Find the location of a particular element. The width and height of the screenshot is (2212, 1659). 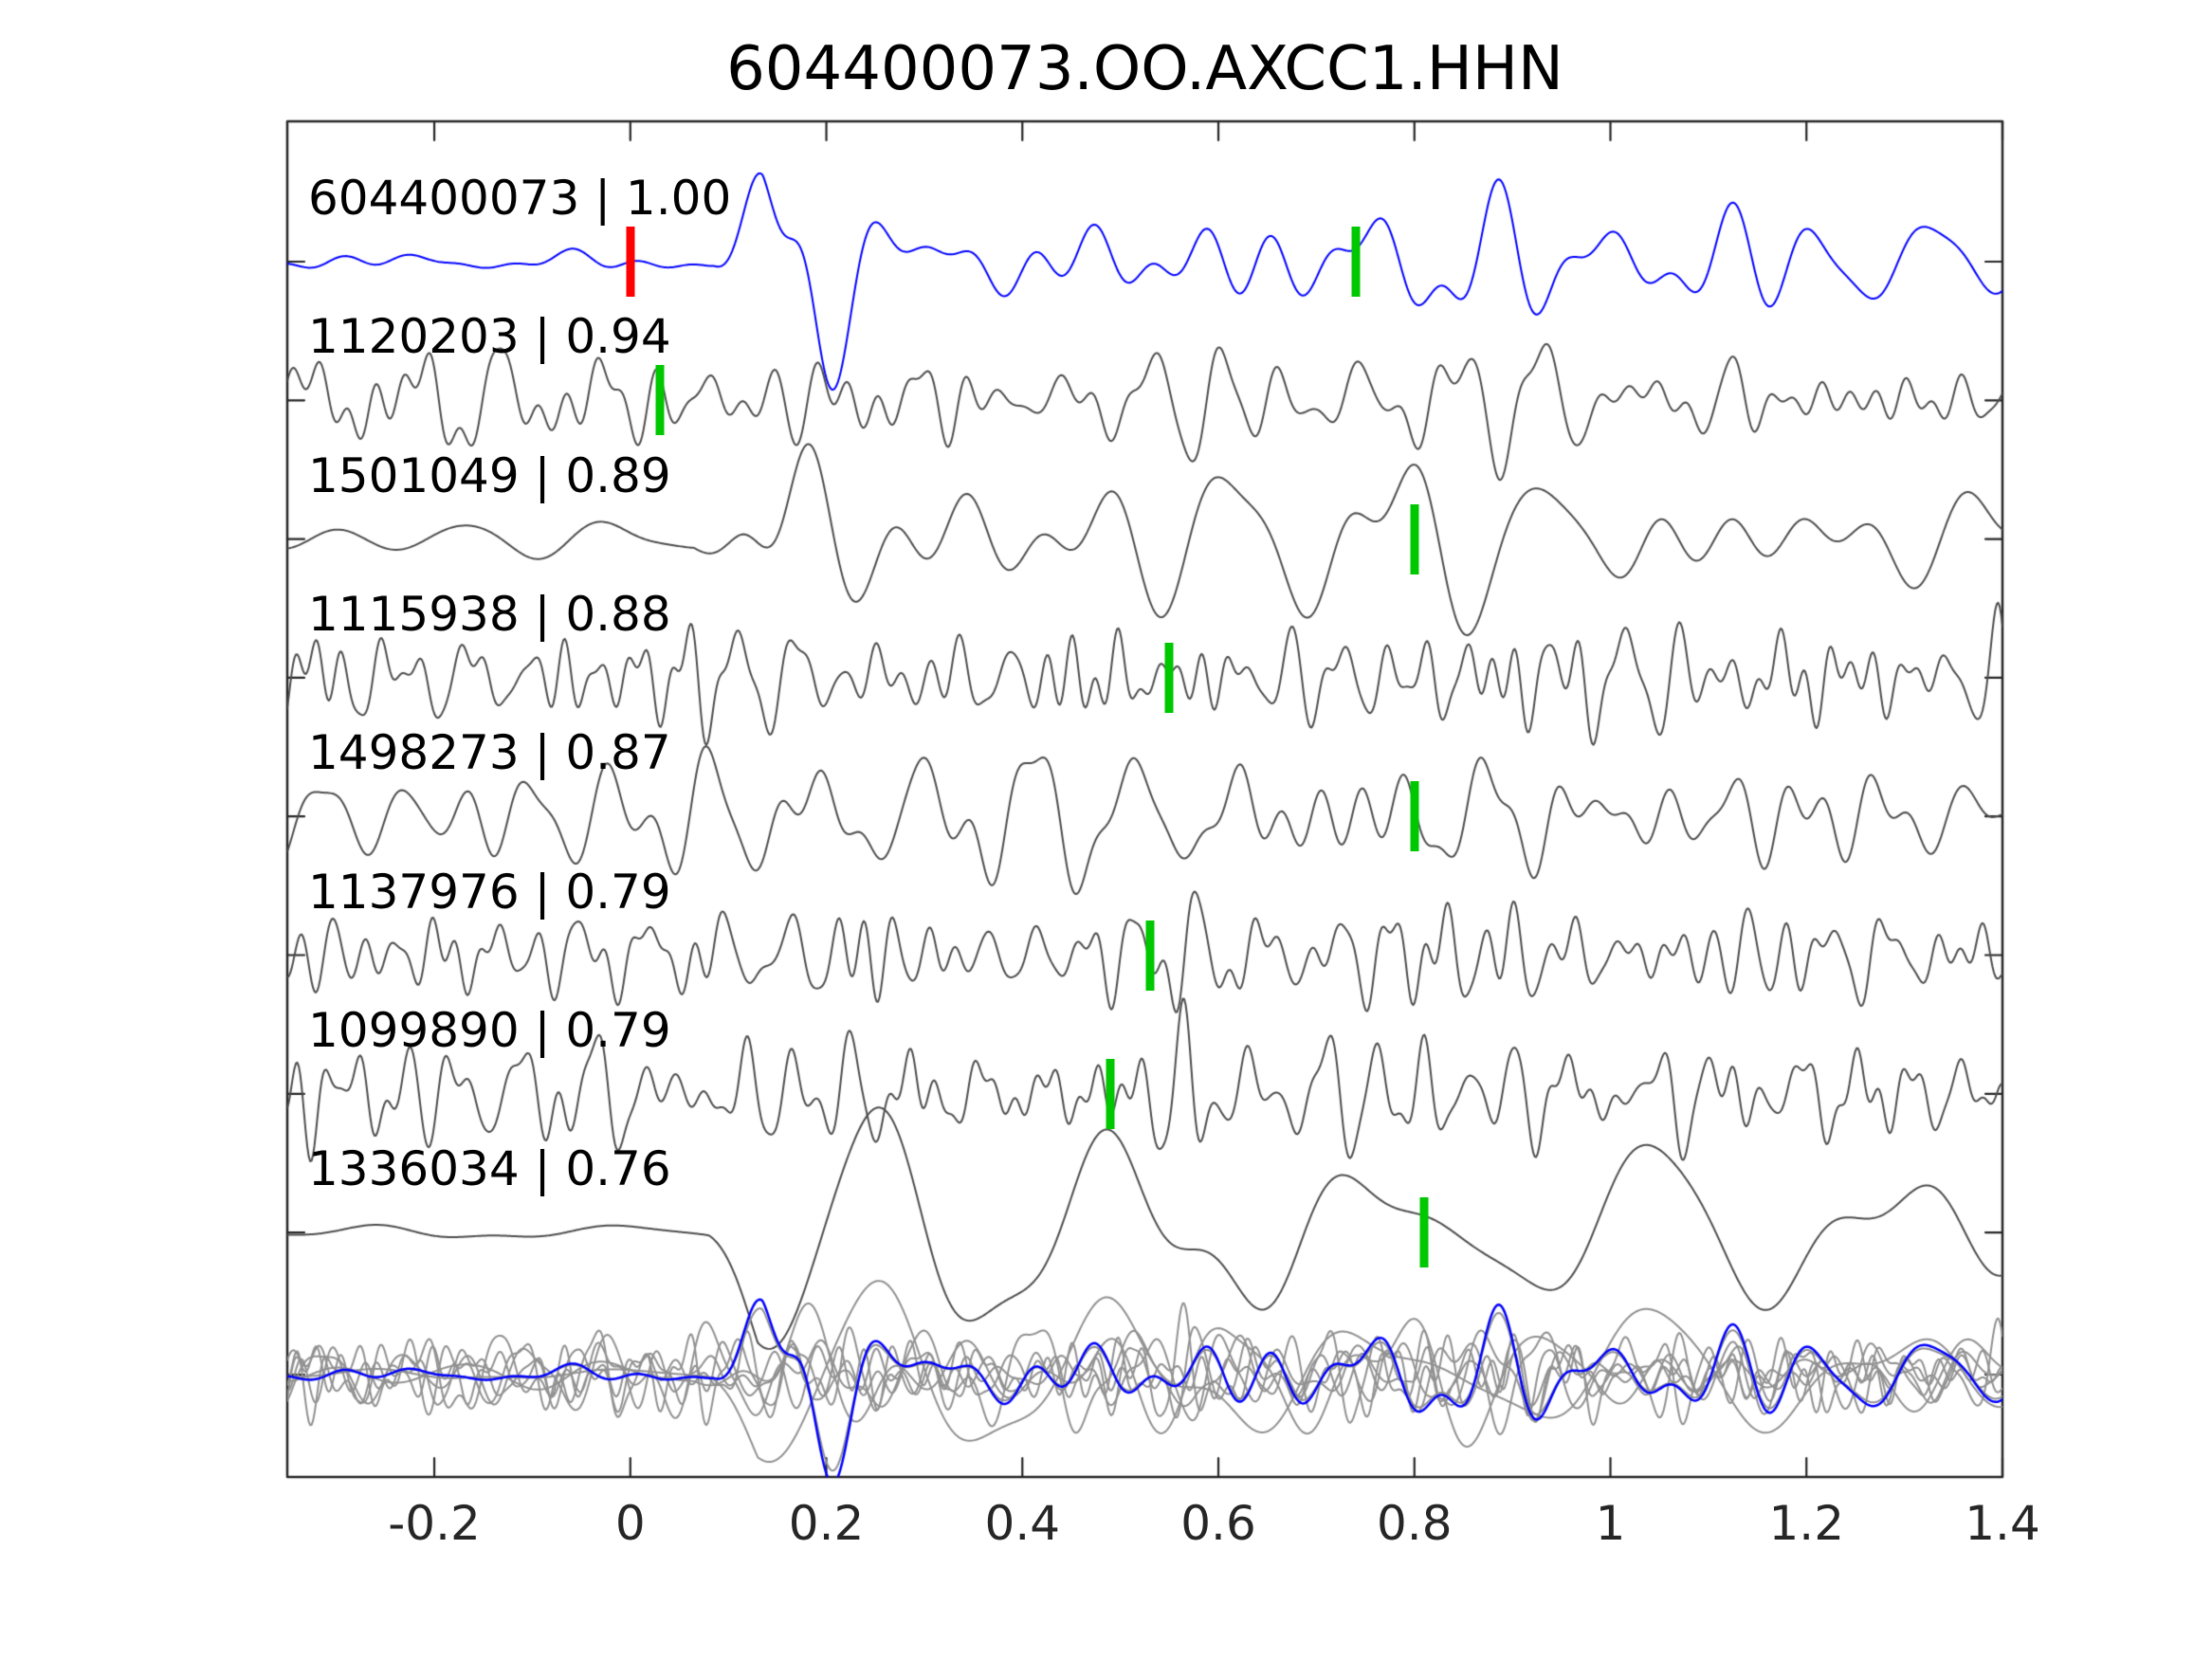

trace-label: 1120203 | 0.94 is located at coordinates (489, 337).